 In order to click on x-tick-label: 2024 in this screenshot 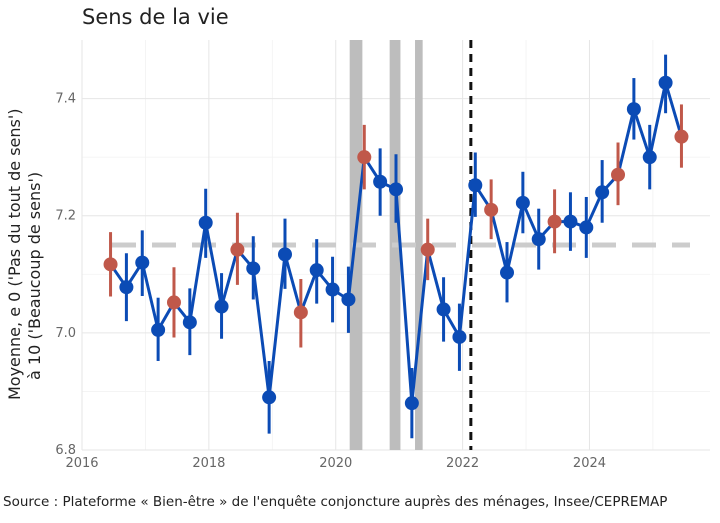, I will do `click(589, 463)`.